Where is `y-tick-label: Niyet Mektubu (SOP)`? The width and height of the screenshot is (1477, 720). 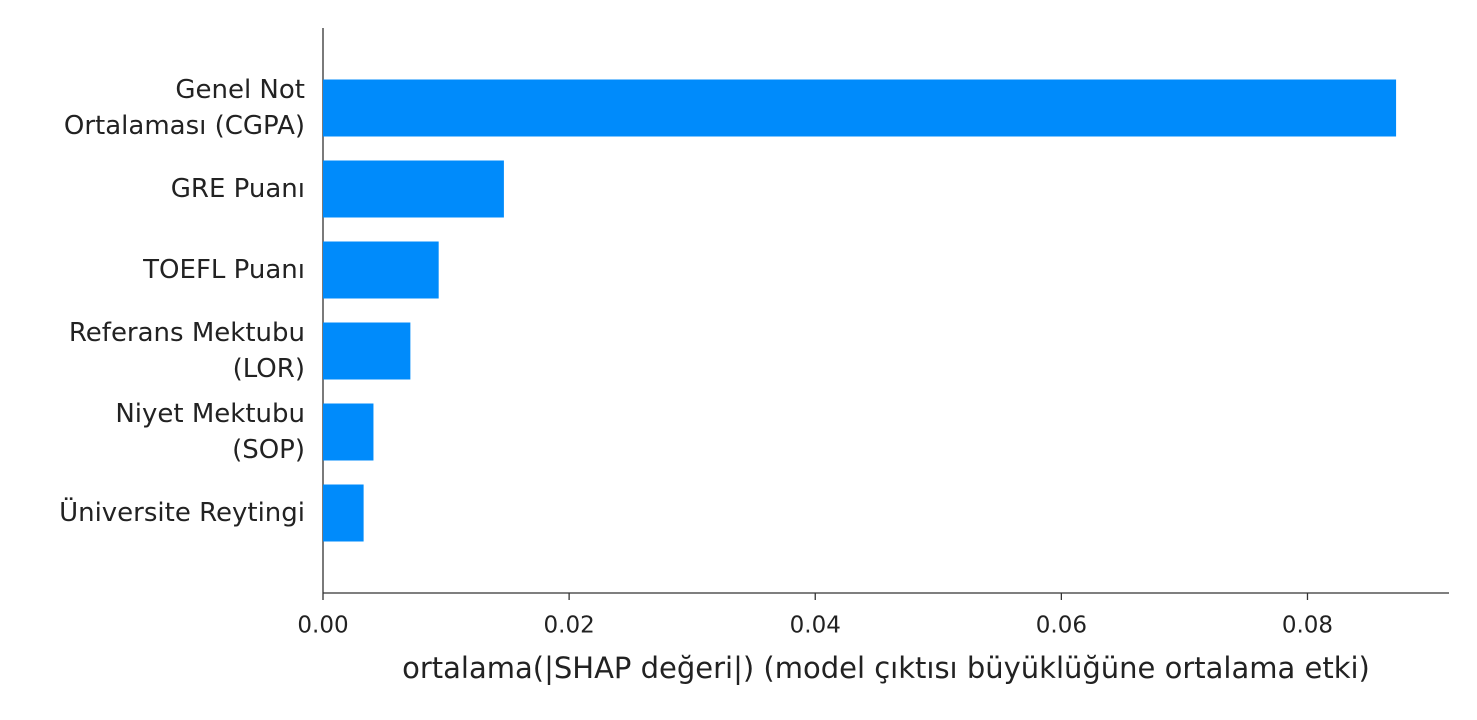 y-tick-label: Niyet Mektubu (SOP) is located at coordinates (210, 432).